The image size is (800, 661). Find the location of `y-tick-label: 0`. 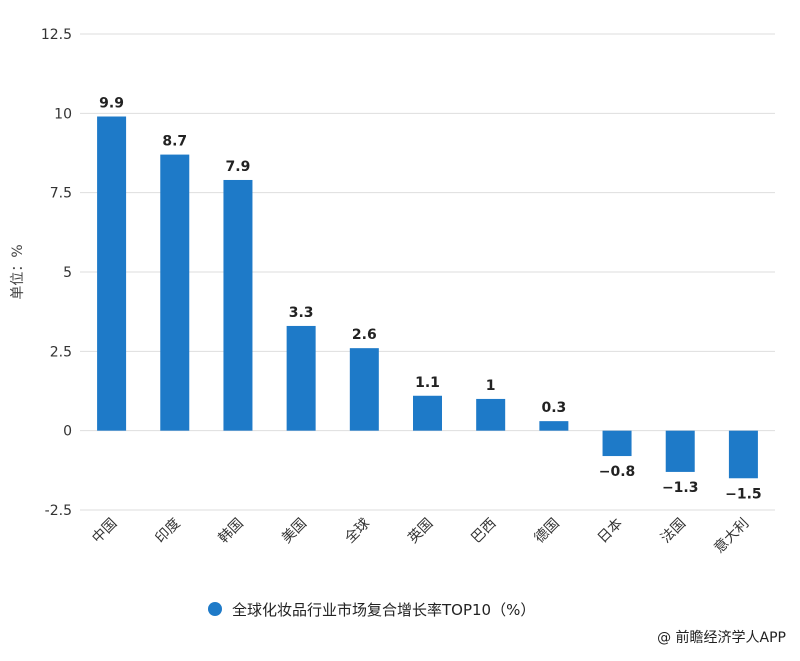

y-tick-label: 0 is located at coordinates (67, 432).